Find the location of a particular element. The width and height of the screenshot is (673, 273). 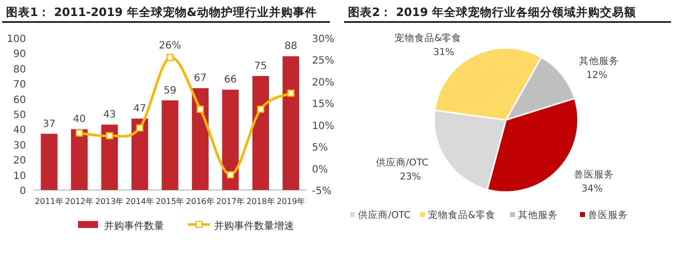

data-label: 40 is located at coordinates (79, 120).